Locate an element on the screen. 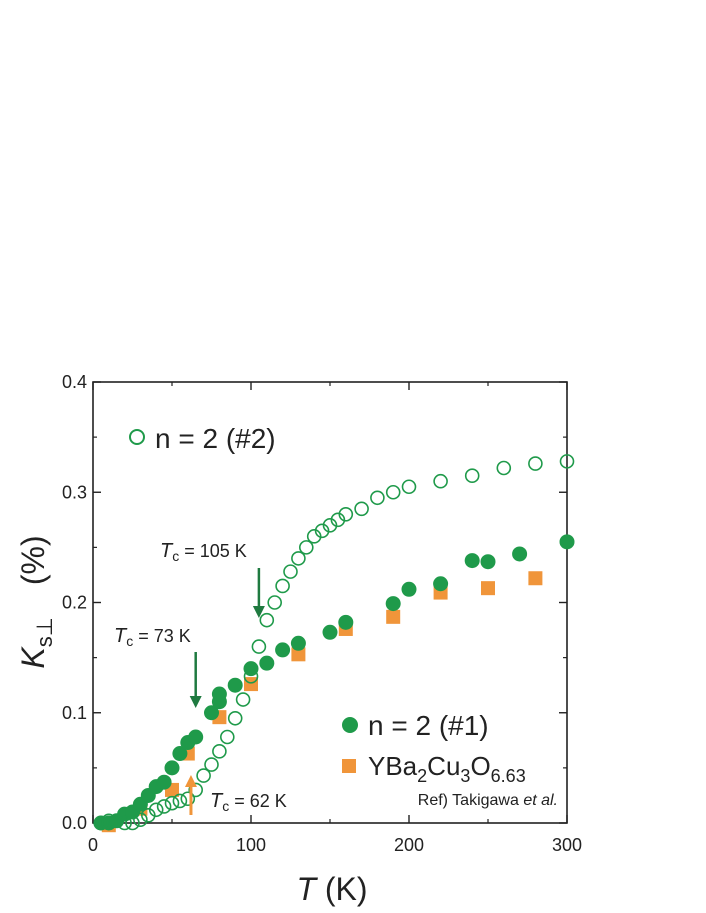 The width and height of the screenshot is (706, 913). legend-square-label: YBa2Cu3O6.63 is located at coordinates (447, 768).